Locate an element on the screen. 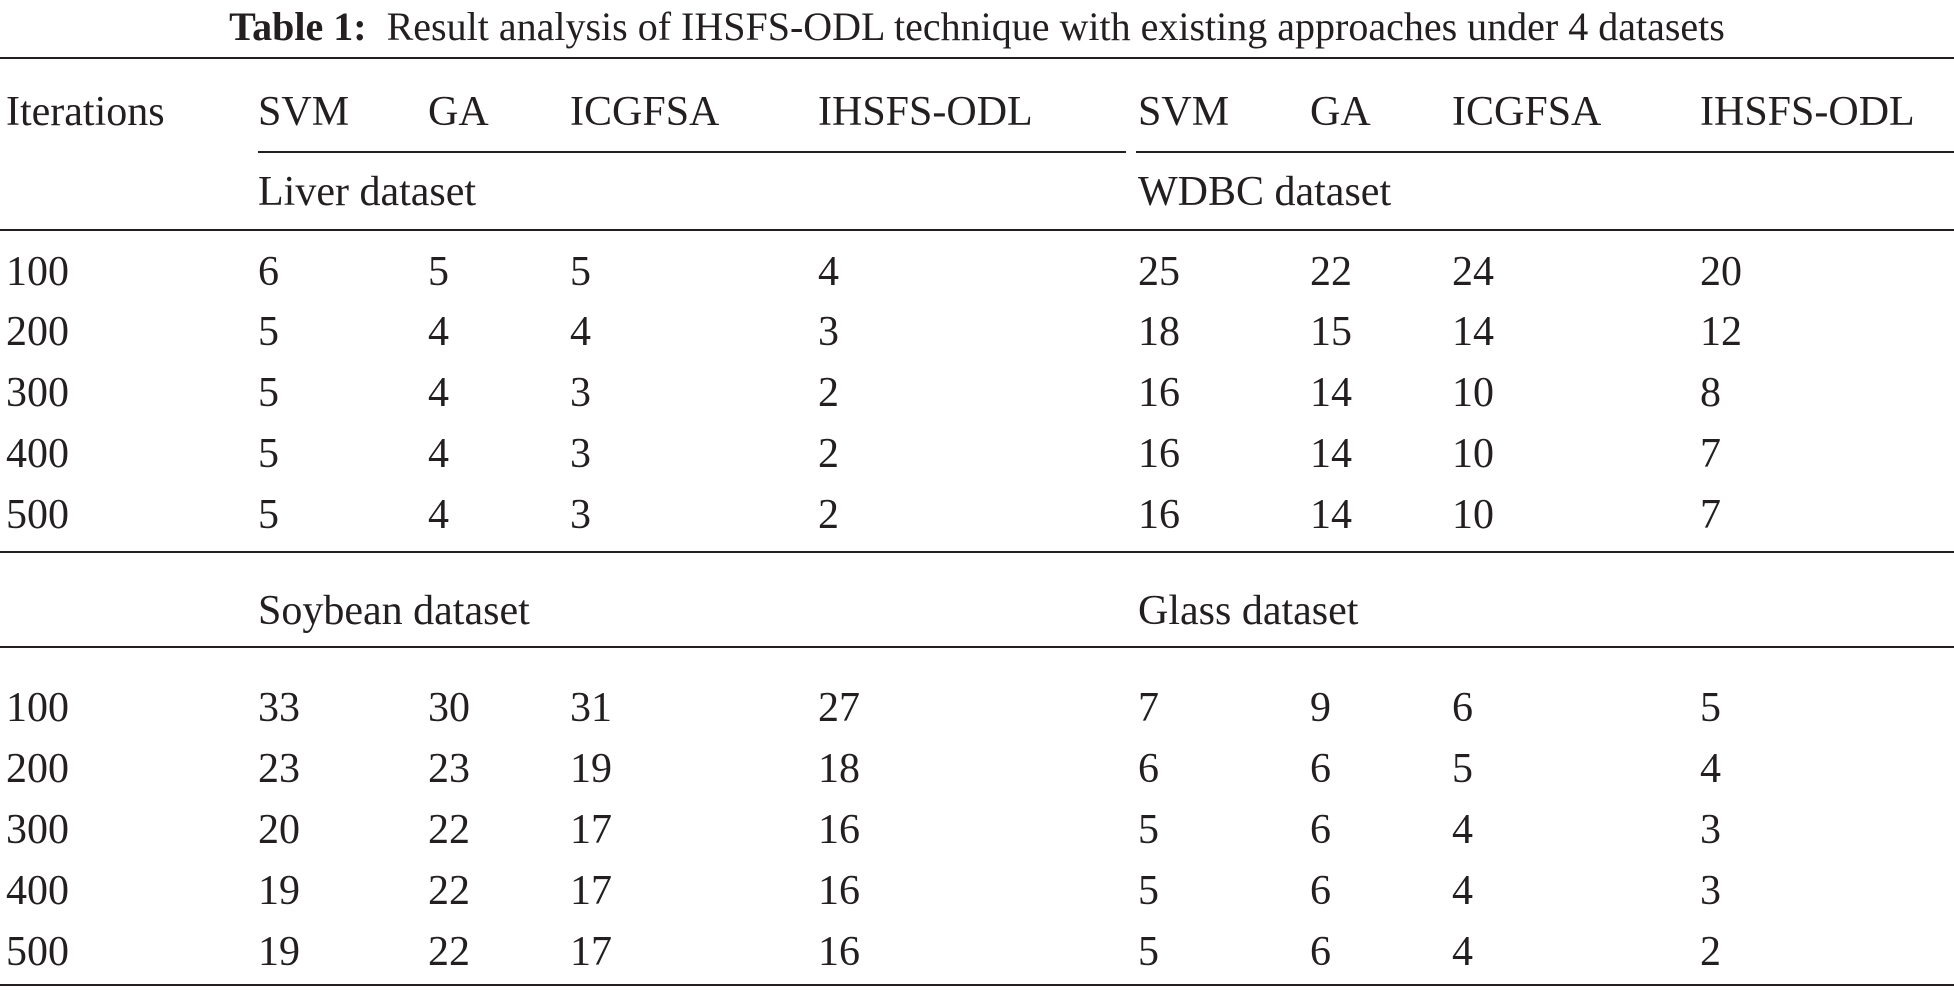 The height and width of the screenshot is (992, 1954). group-title-wdbc: WDBC dataset is located at coordinates (1265, 192).